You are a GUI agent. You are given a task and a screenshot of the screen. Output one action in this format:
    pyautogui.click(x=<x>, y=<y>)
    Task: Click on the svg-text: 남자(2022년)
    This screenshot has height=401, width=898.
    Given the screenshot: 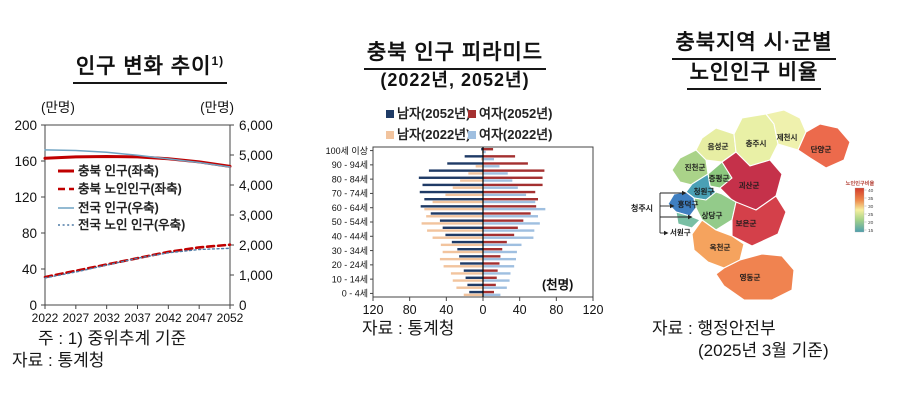 What is the action you would take?
    pyautogui.click(x=433, y=134)
    